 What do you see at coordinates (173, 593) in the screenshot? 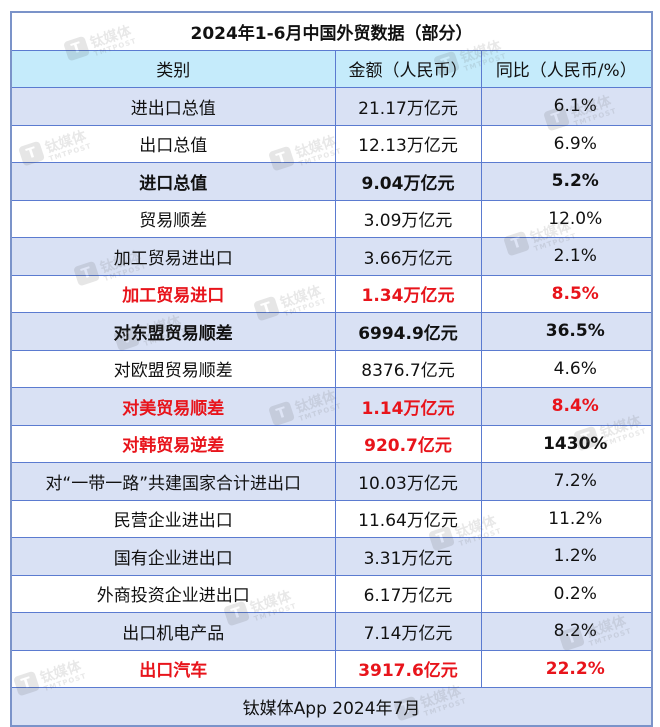
I see `cell-category: 外商投资企业进出口` at bounding box center [173, 593].